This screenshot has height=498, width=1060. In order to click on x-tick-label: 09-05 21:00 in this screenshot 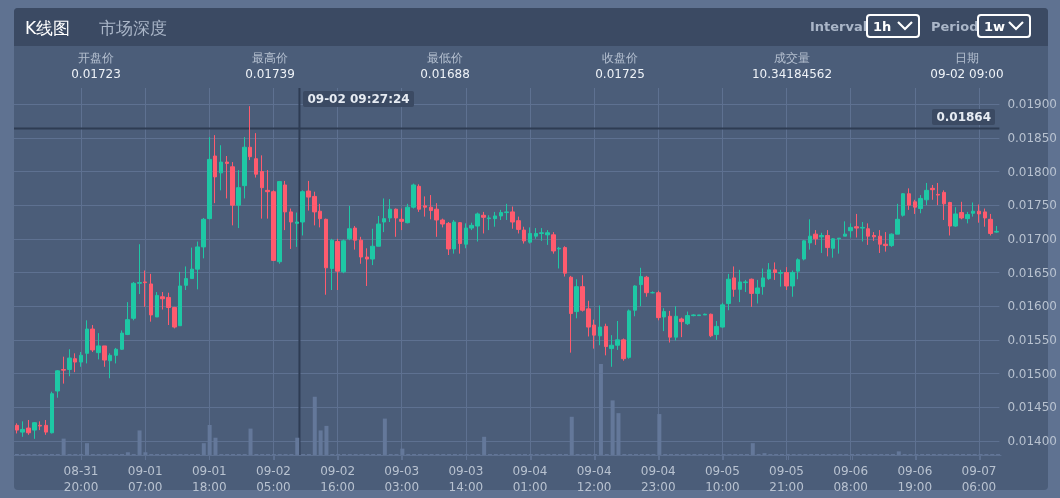, I will do `click(786, 479)`.